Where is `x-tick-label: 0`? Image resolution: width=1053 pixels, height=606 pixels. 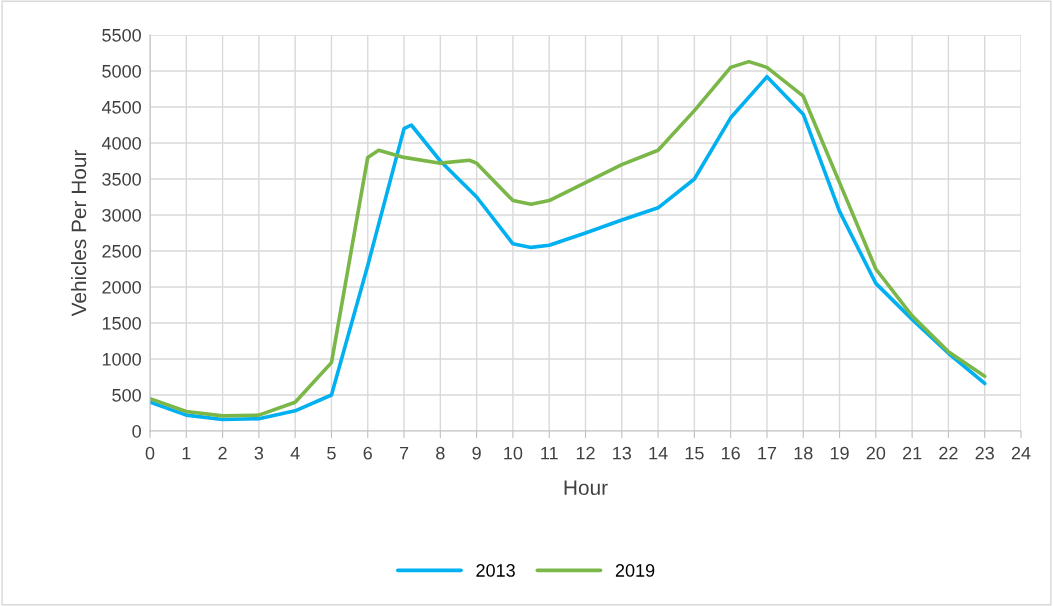
x-tick-label: 0 is located at coordinates (150, 453).